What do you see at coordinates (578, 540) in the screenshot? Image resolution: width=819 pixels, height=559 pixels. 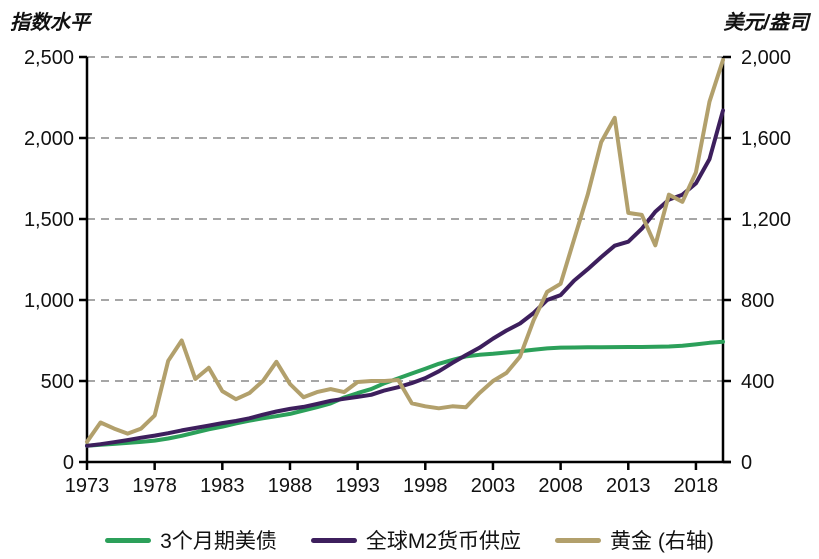 I see `legend-swatch-gold-icon` at bounding box center [578, 540].